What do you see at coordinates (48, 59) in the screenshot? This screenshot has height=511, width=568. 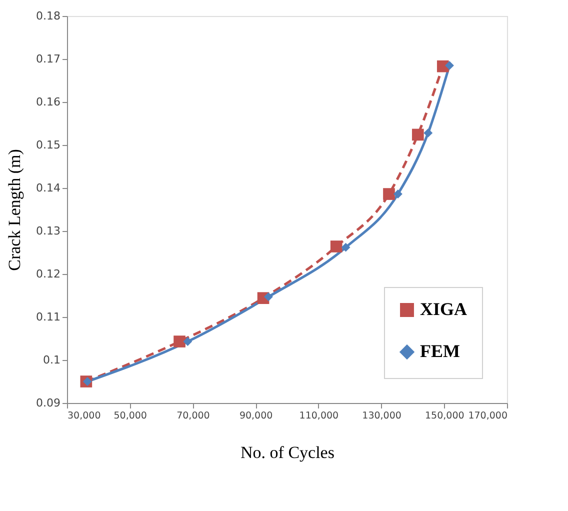 I see `y-tick-label: 0.17` at bounding box center [48, 59].